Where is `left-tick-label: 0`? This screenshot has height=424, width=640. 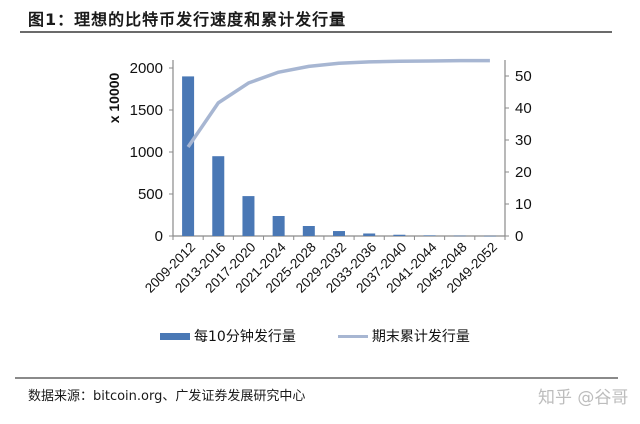 left-tick-label: 0 is located at coordinates (159, 236).